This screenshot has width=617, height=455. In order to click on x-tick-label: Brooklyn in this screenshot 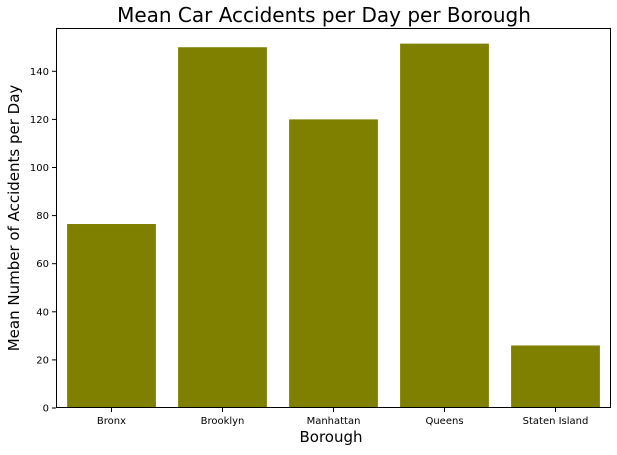, I will do `click(223, 421)`.